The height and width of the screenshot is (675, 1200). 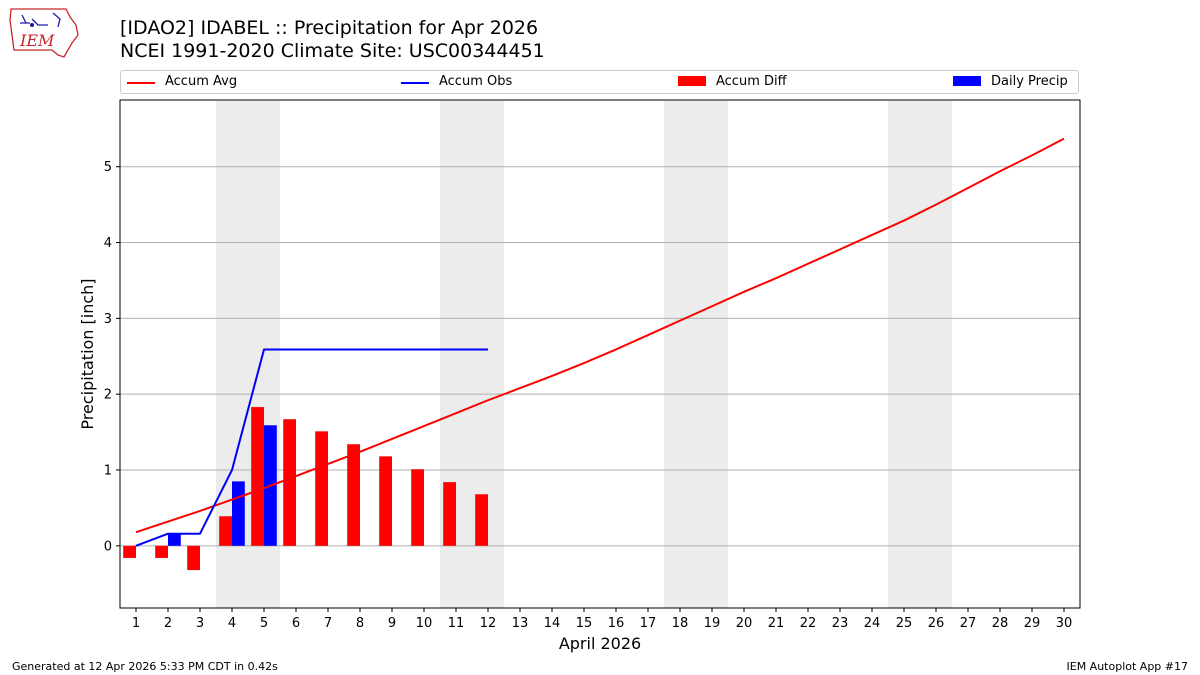 I want to click on x-tick-label: 13, so click(x=520, y=623).